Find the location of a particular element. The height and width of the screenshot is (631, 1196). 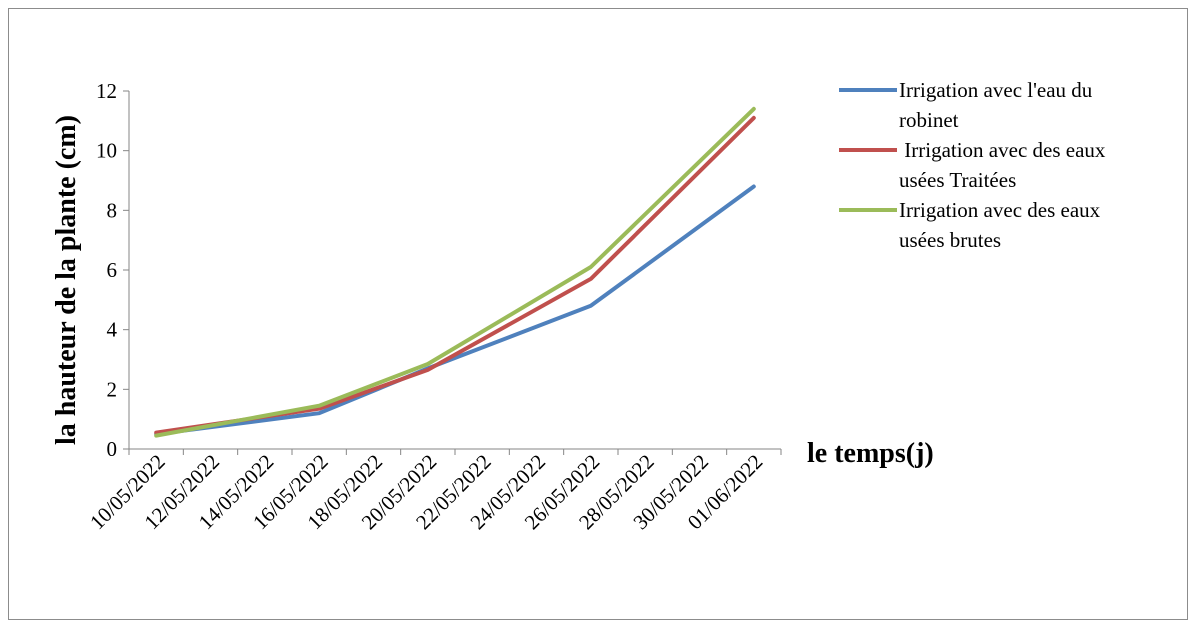

y-tick-label: 6 is located at coordinates (112, 270).